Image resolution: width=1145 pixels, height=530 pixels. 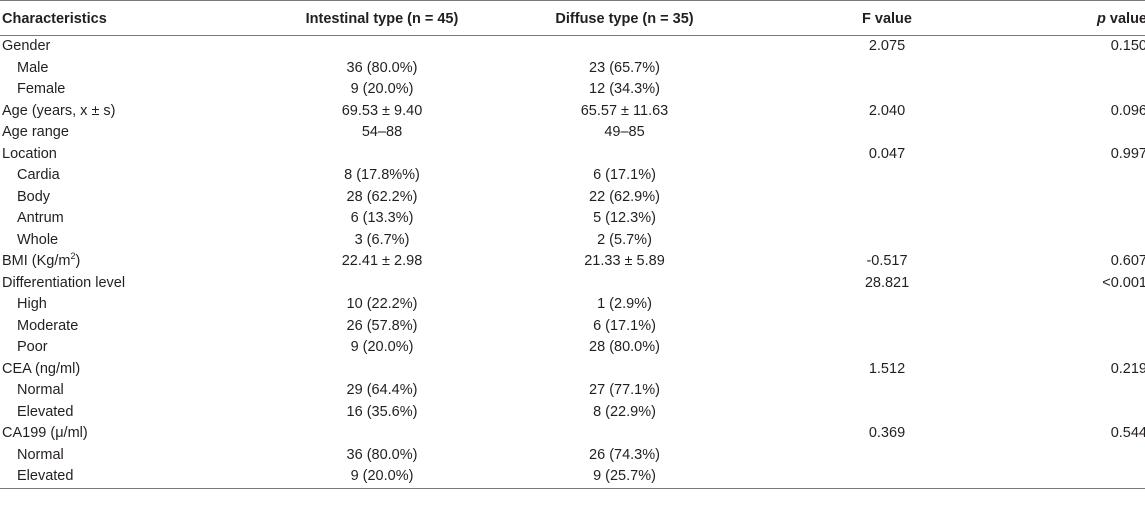 What do you see at coordinates (64, 282) in the screenshot?
I see `row-label-text: Differentiation level` at bounding box center [64, 282].